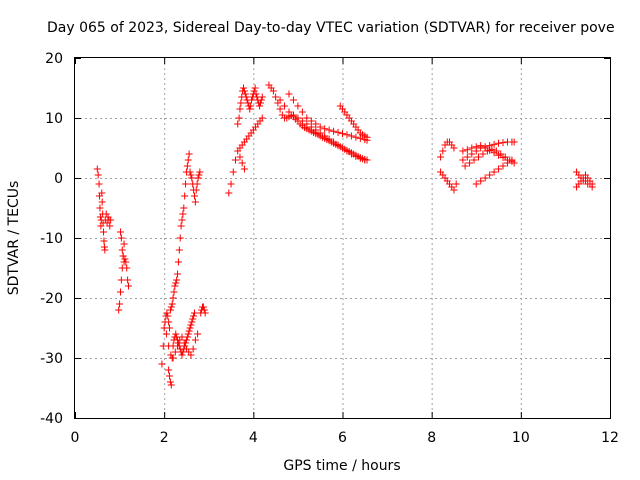 This screenshot has width=640, height=480. I want to click on y-tick-label: 20, so click(54, 59).